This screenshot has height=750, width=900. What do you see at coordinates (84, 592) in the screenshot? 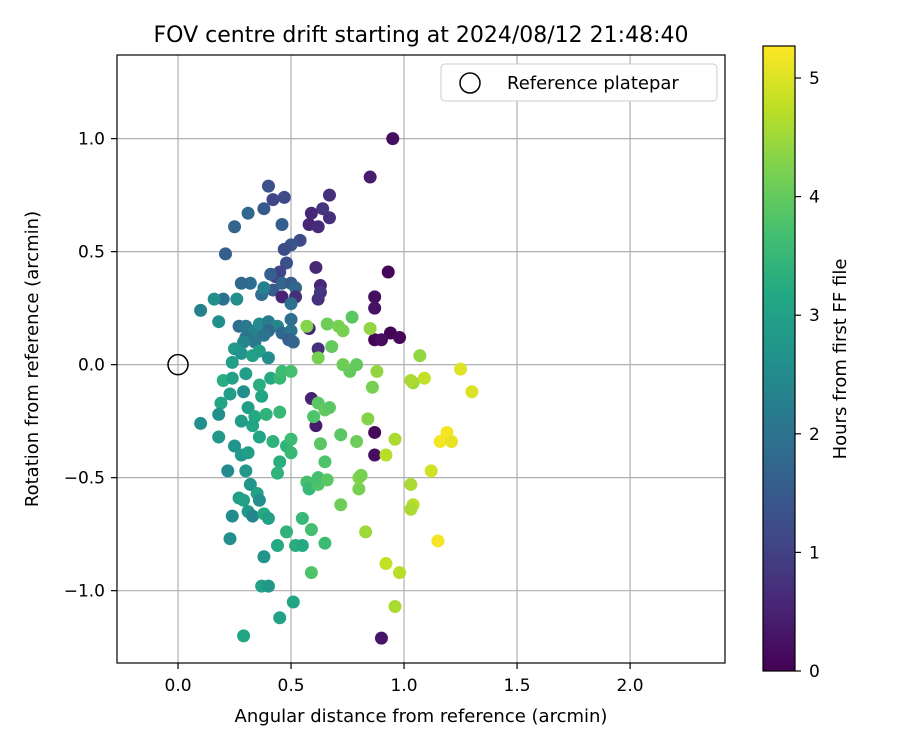
I see `y-tick-label: −1.0` at bounding box center [84, 592].